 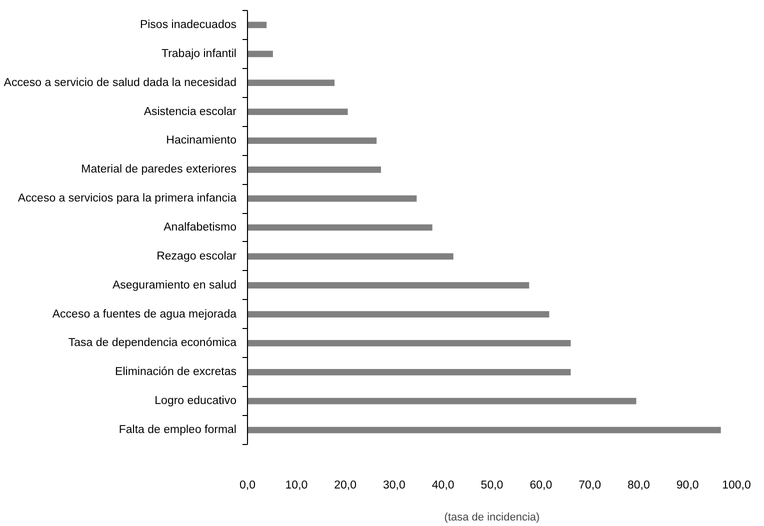 What do you see at coordinates (200, 228) in the screenshot?
I see `y-tick-label: Analfabetismo` at bounding box center [200, 228].